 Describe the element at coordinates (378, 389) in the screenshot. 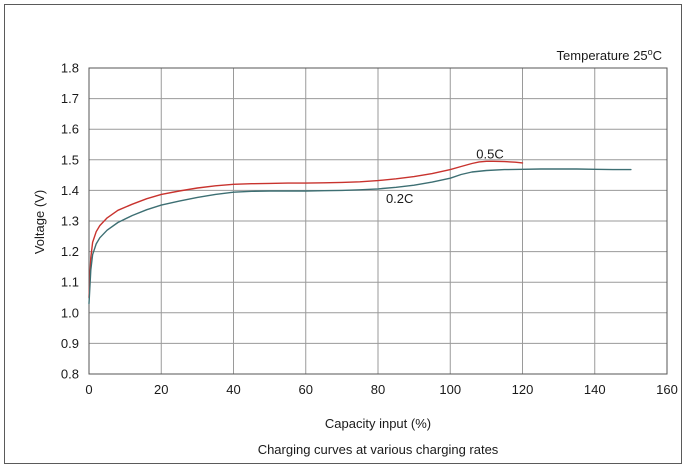

I see `x-tick-label: 80` at that location.